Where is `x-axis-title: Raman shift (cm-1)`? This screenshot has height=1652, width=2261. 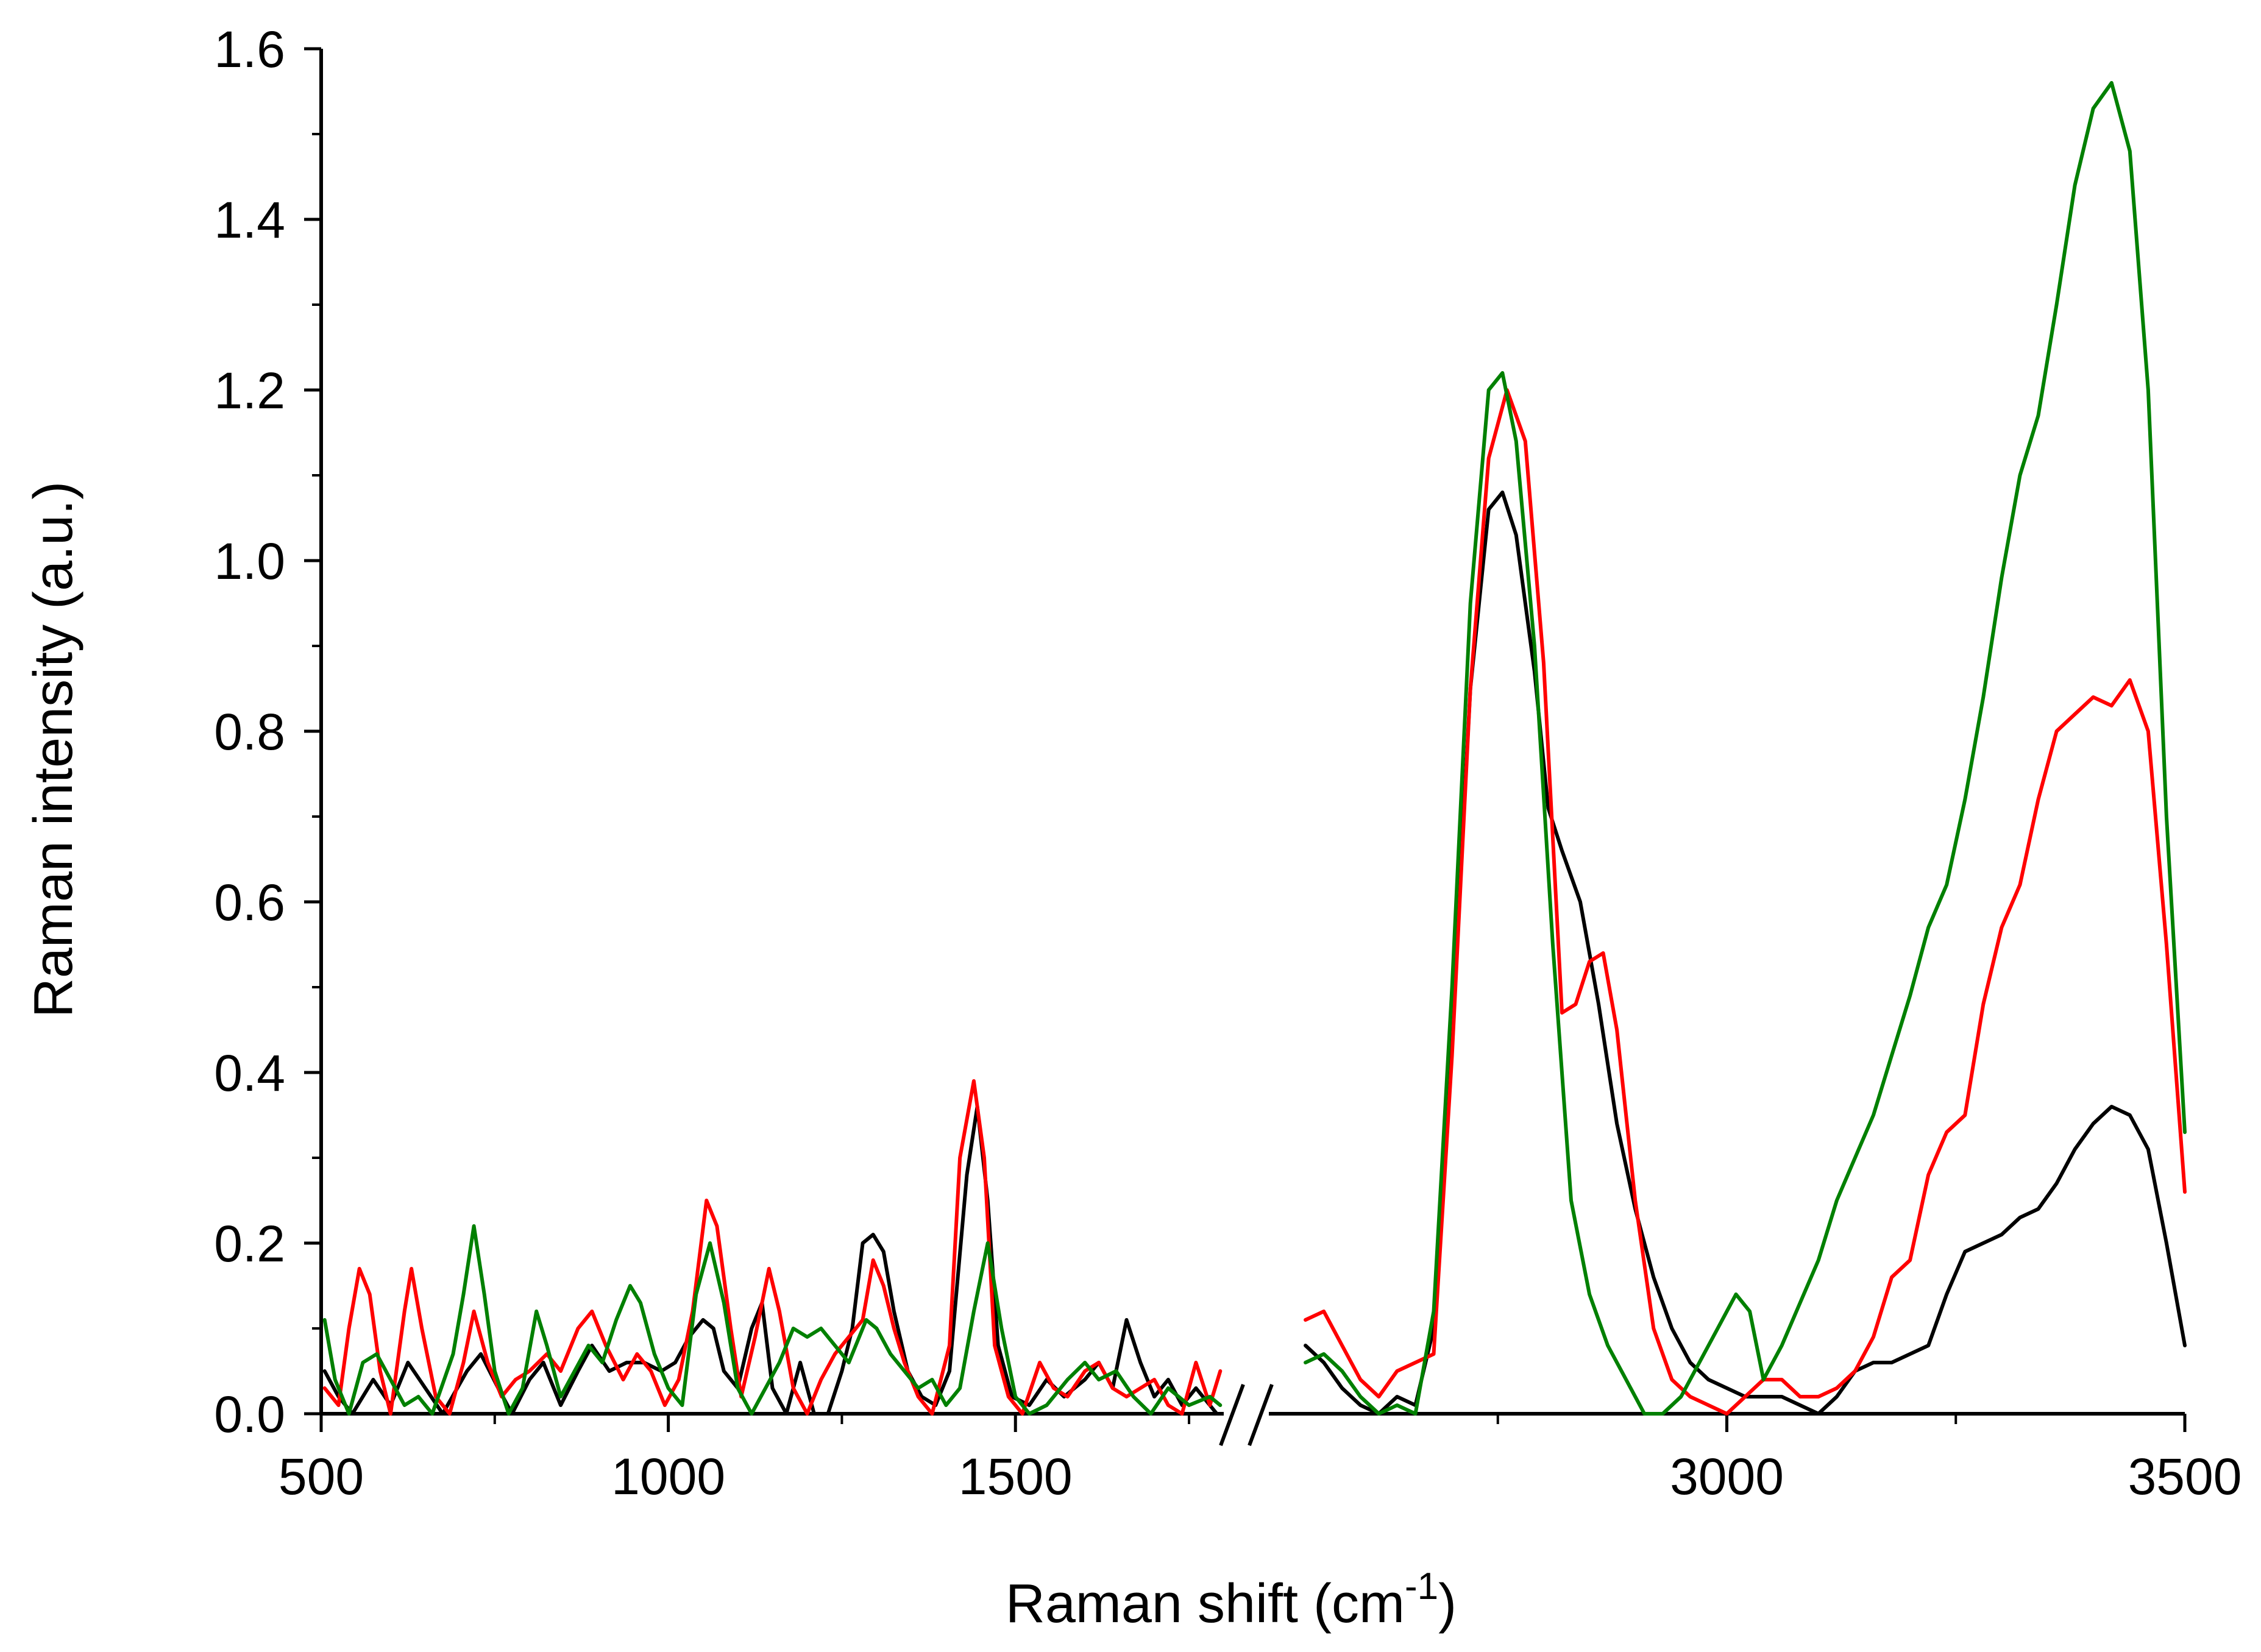
x-axis-title: Raman shift (cm-1) is located at coordinates (1231, 1599).